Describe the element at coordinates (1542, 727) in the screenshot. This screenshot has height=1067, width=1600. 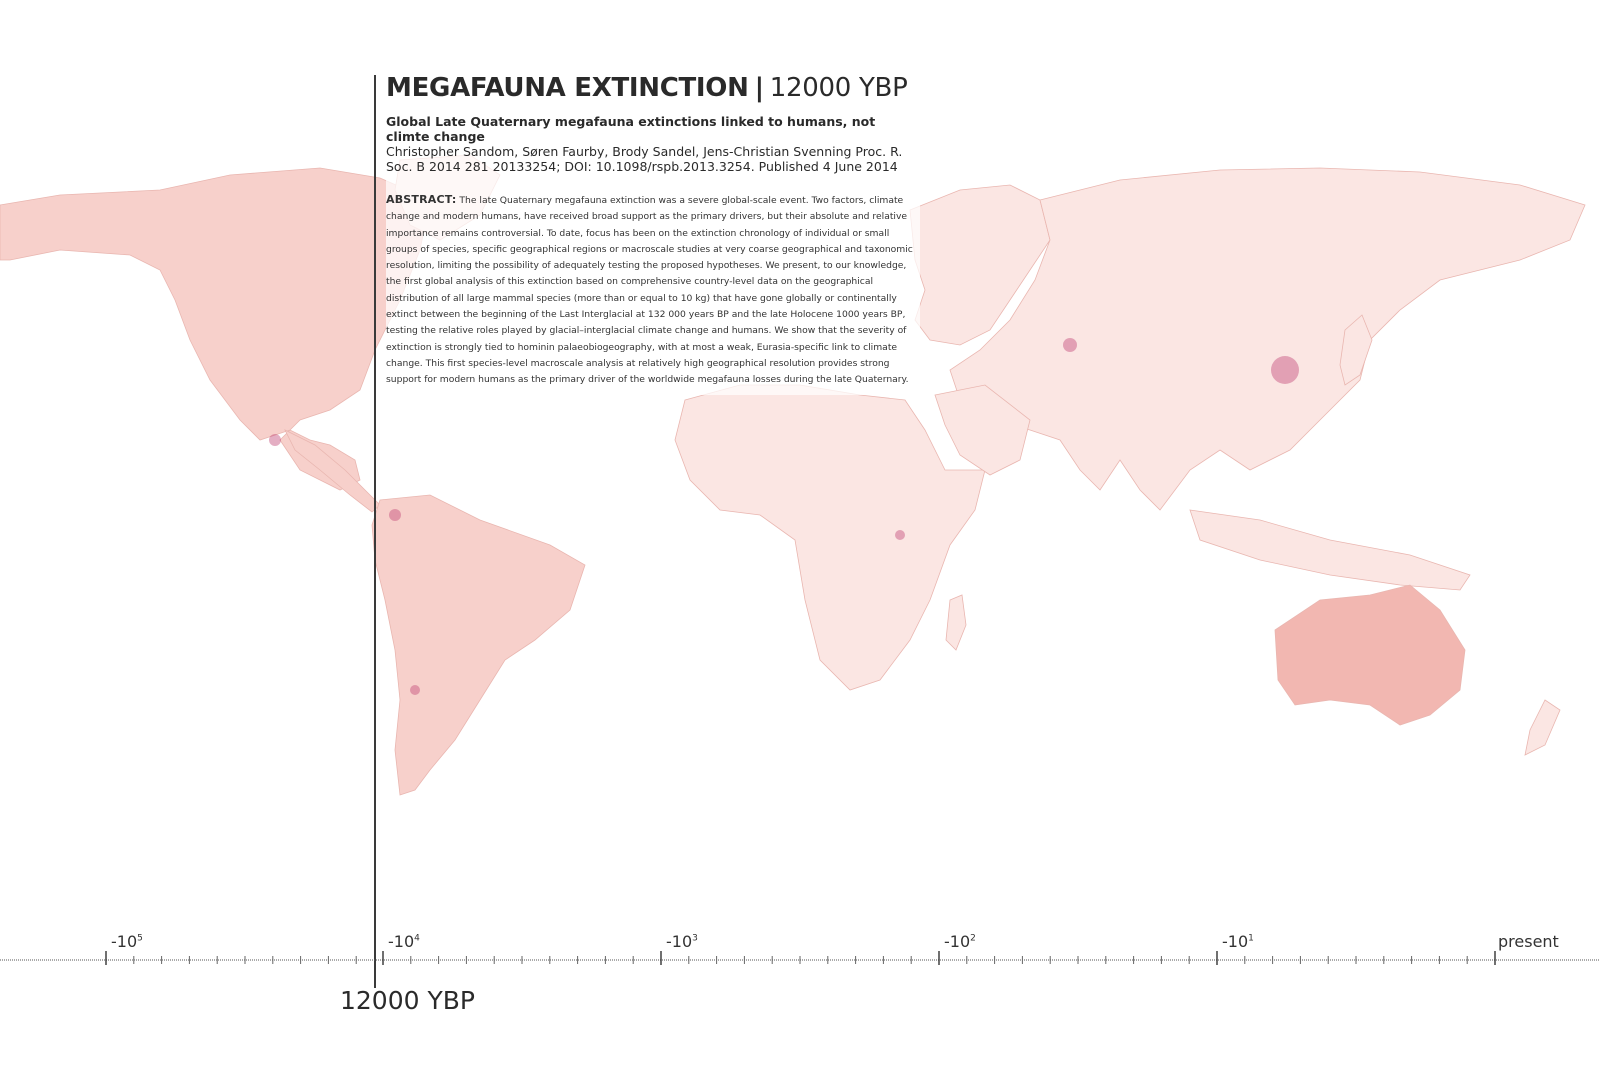
I see `new-zealand` at that location.